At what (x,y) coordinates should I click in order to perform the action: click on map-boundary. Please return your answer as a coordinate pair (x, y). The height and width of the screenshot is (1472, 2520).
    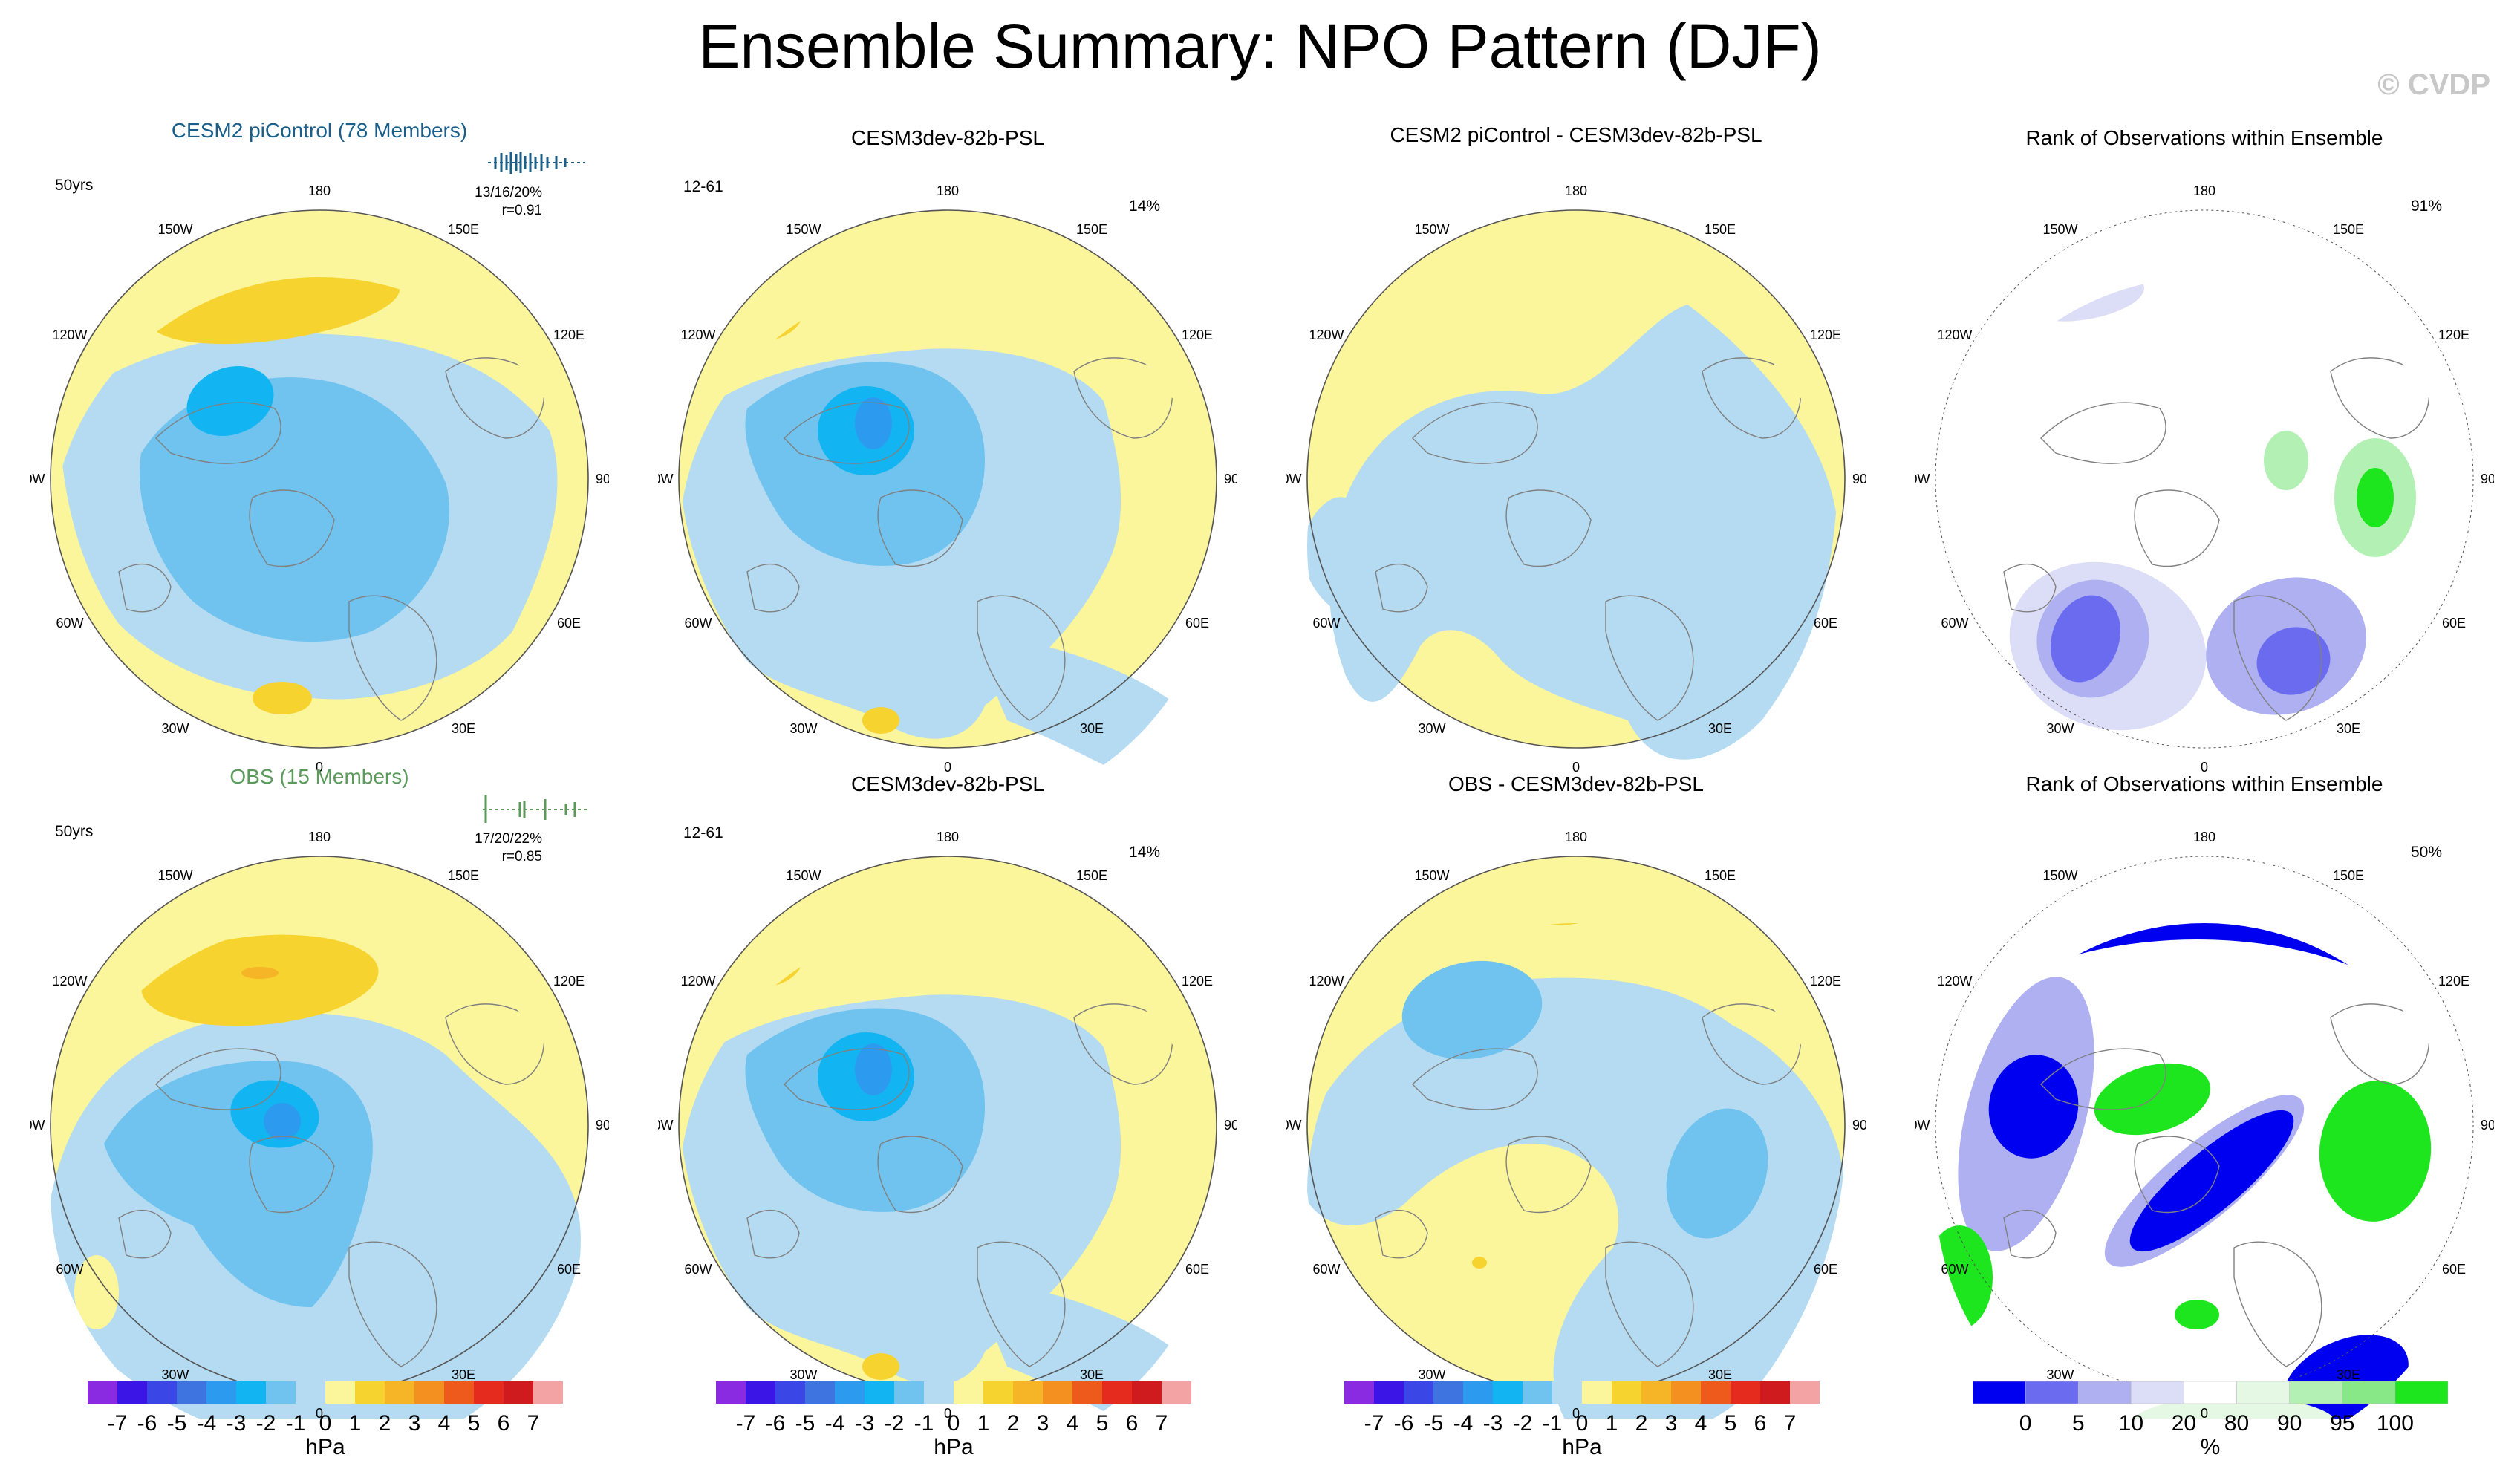
    Looking at the image, I should click on (320, 479).